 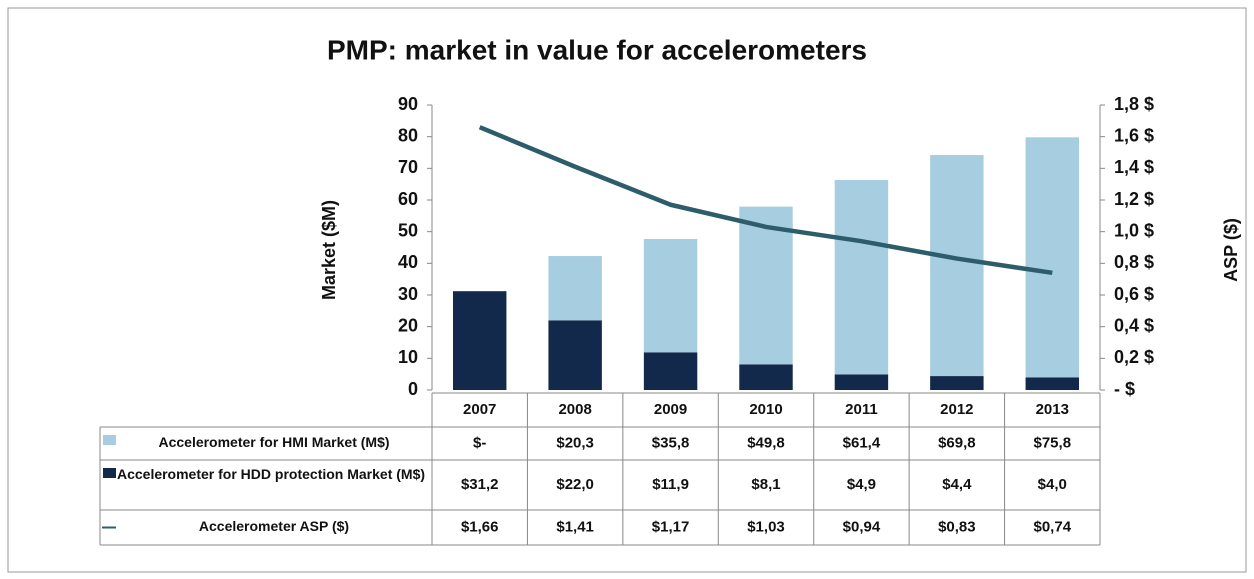 What do you see at coordinates (670, 409) in the screenshot?
I see `x-tick-label: 2009` at bounding box center [670, 409].